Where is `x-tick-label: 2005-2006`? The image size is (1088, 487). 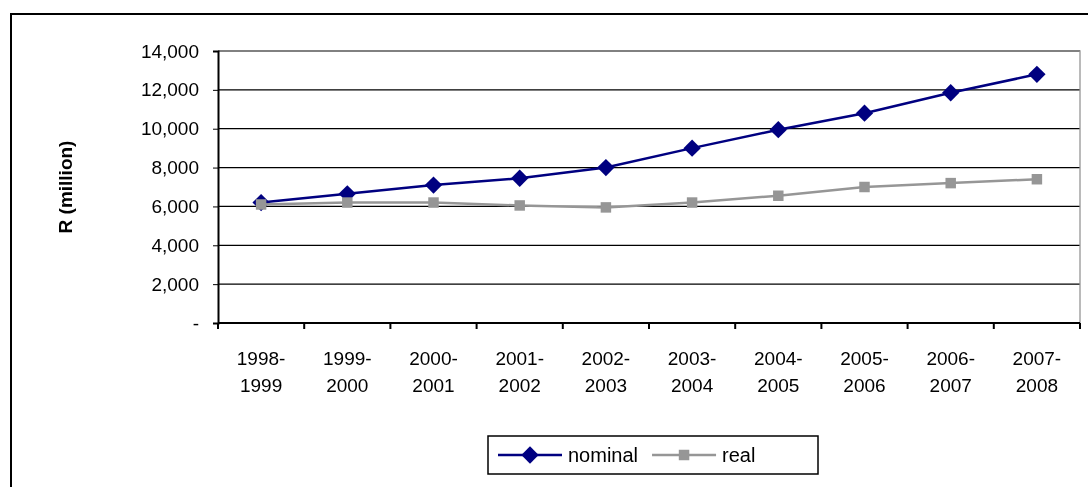 x-tick-label: 2005-2006 is located at coordinates (864, 372).